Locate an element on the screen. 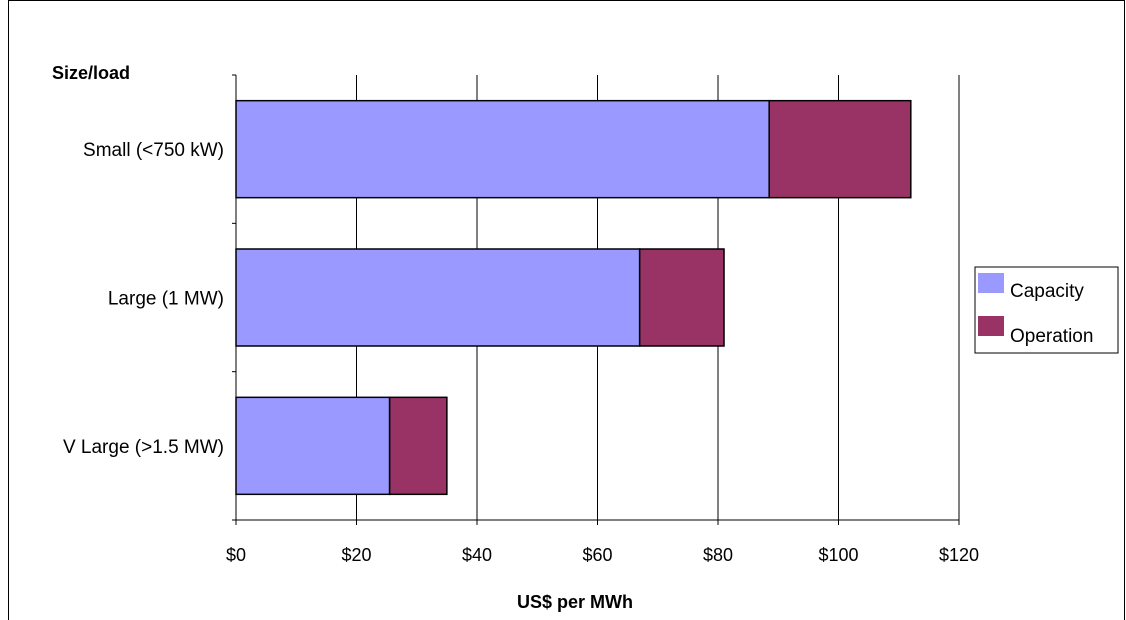 This screenshot has width=1126, height=620. x-tick-label: $60 is located at coordinates (597, 555).